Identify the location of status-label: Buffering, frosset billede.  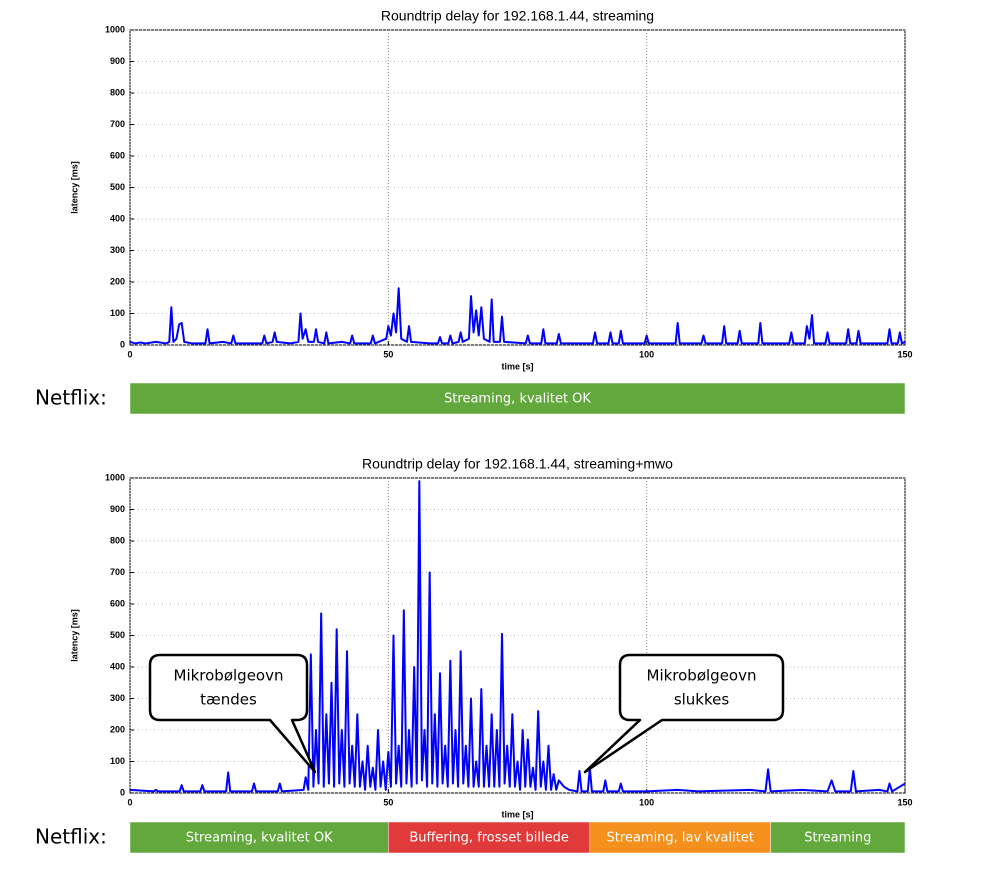
(489, 838).